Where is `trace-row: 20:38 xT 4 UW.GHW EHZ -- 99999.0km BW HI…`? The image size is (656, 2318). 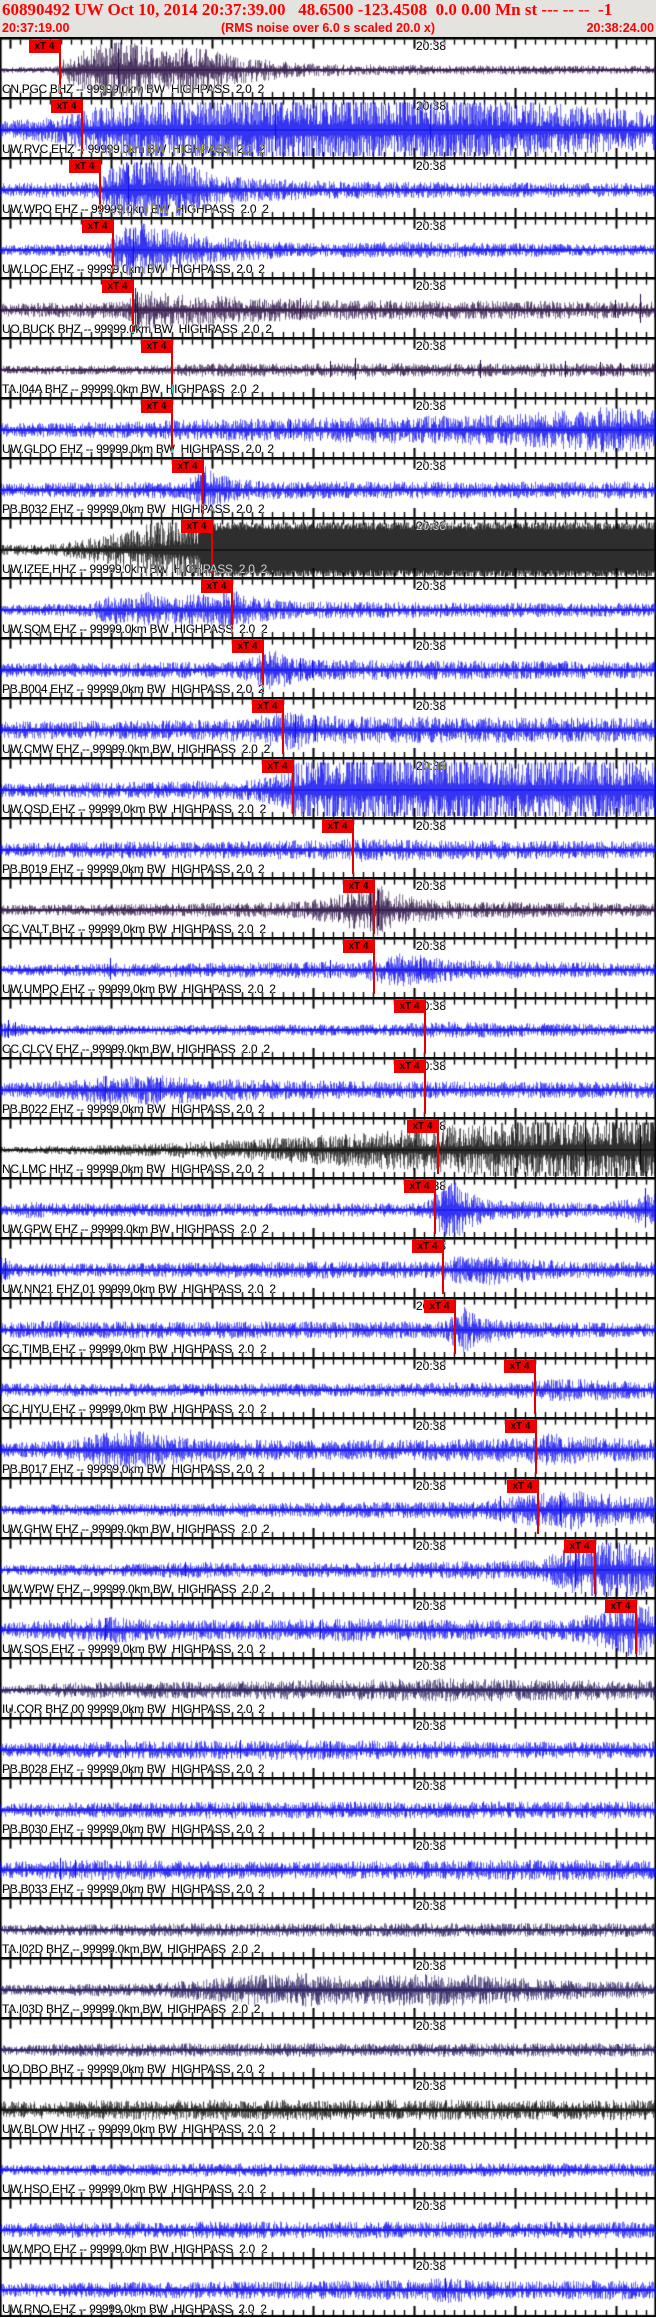
trace-row: 20:38 xT 4 UW.GHW EHZ -- 99999.0km BW HI… is located at coordinates (328, 1507).